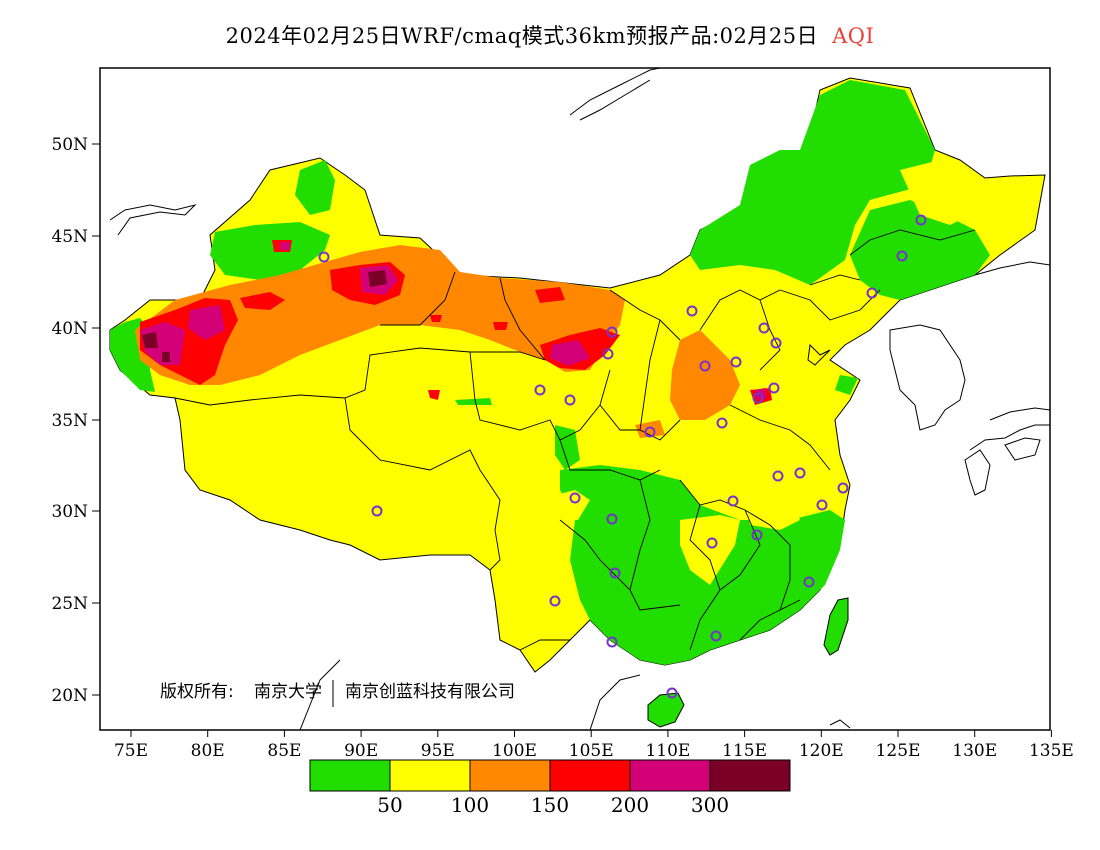 This screenshot has height=850, width=1100. What do you see at coordinates (361, 751) in the screenshot?
I see `lon-tick-label: 90E` at bounding box center [361, 751].